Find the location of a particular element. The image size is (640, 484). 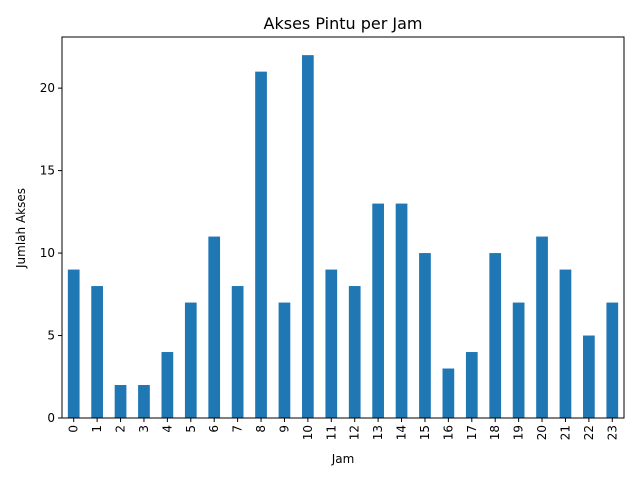

x-tick-label-8: 8 is located at coordinates (261, 429).